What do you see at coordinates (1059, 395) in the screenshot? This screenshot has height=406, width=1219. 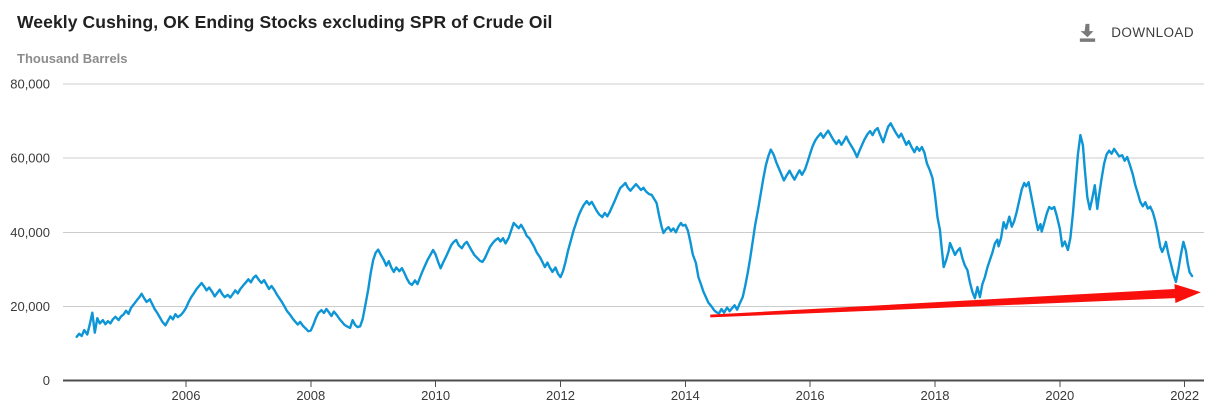 I see `x-tick-label: 2020` at bounding box center [1059, 395].